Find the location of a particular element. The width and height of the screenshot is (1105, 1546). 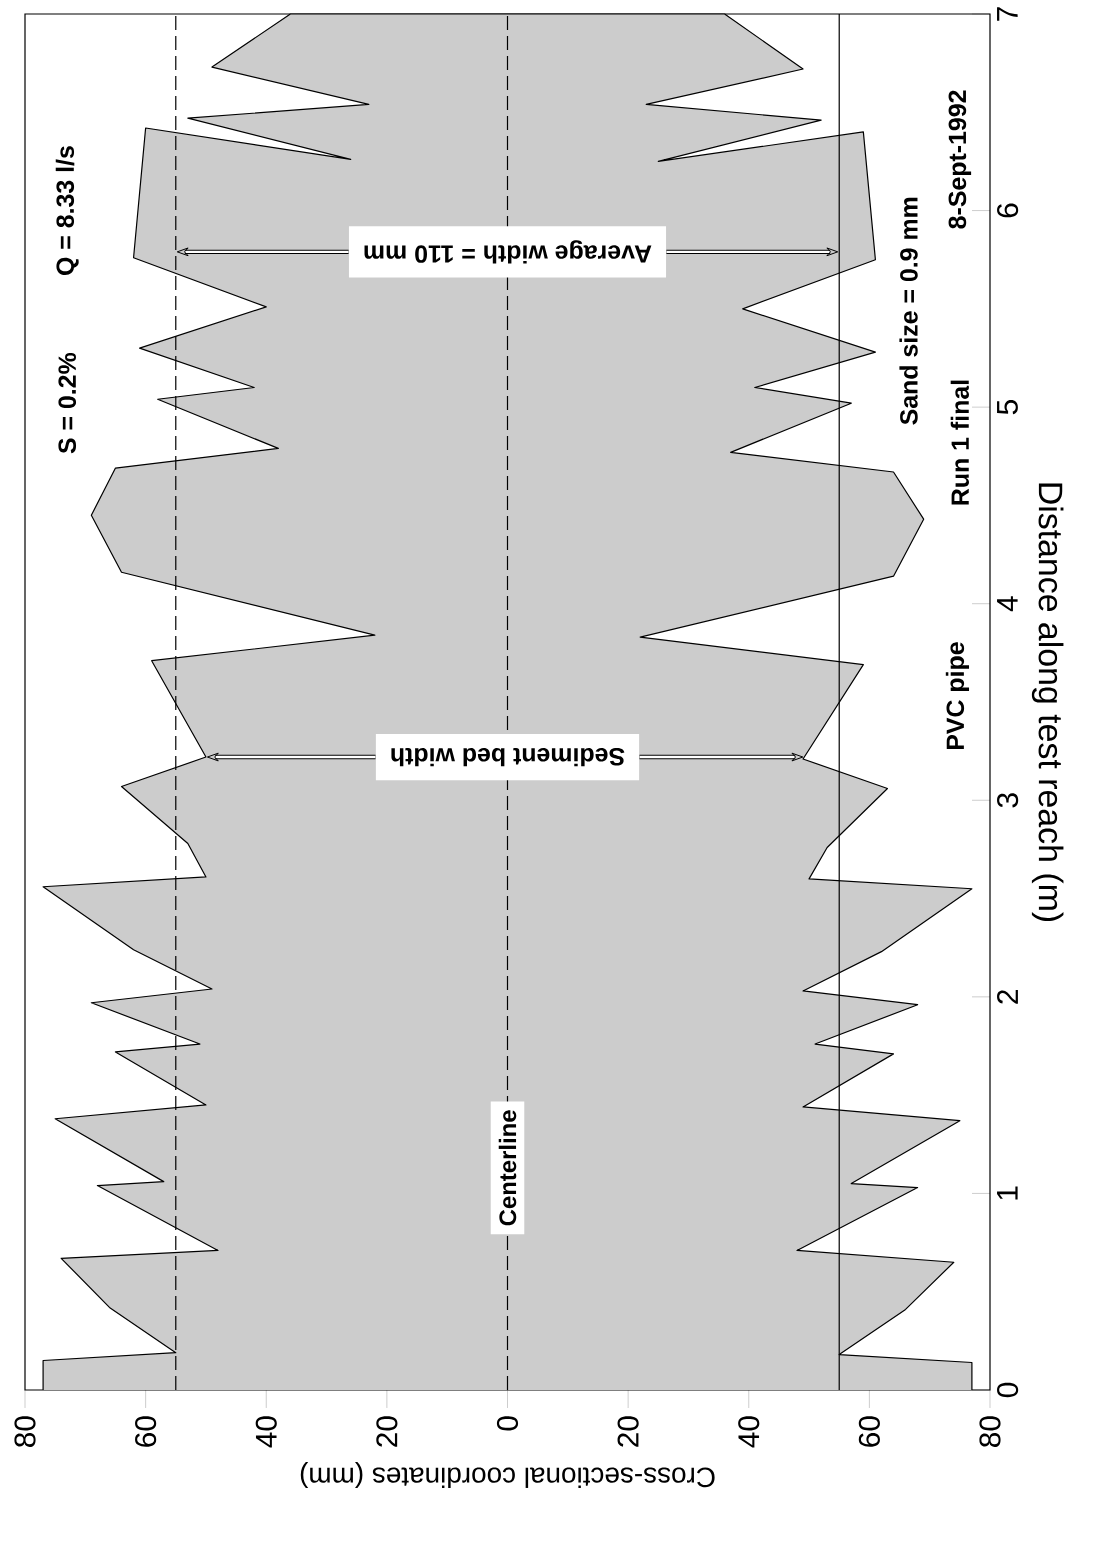

ref-line-label: Centerline is located at coordinates (507, 1168).